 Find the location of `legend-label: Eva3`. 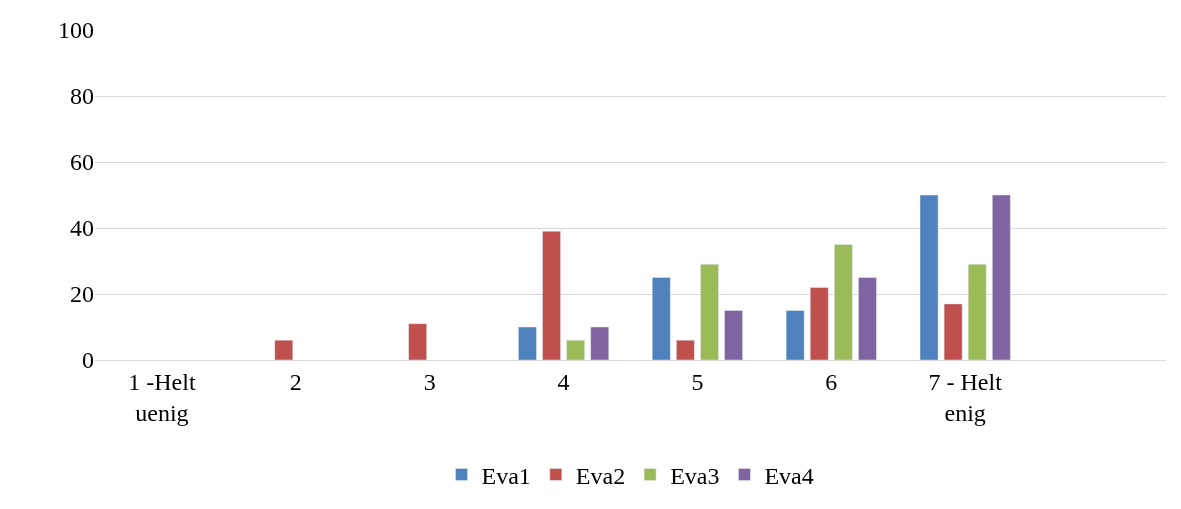

legend-label: Eva3 is located at coordinates (695, 475).